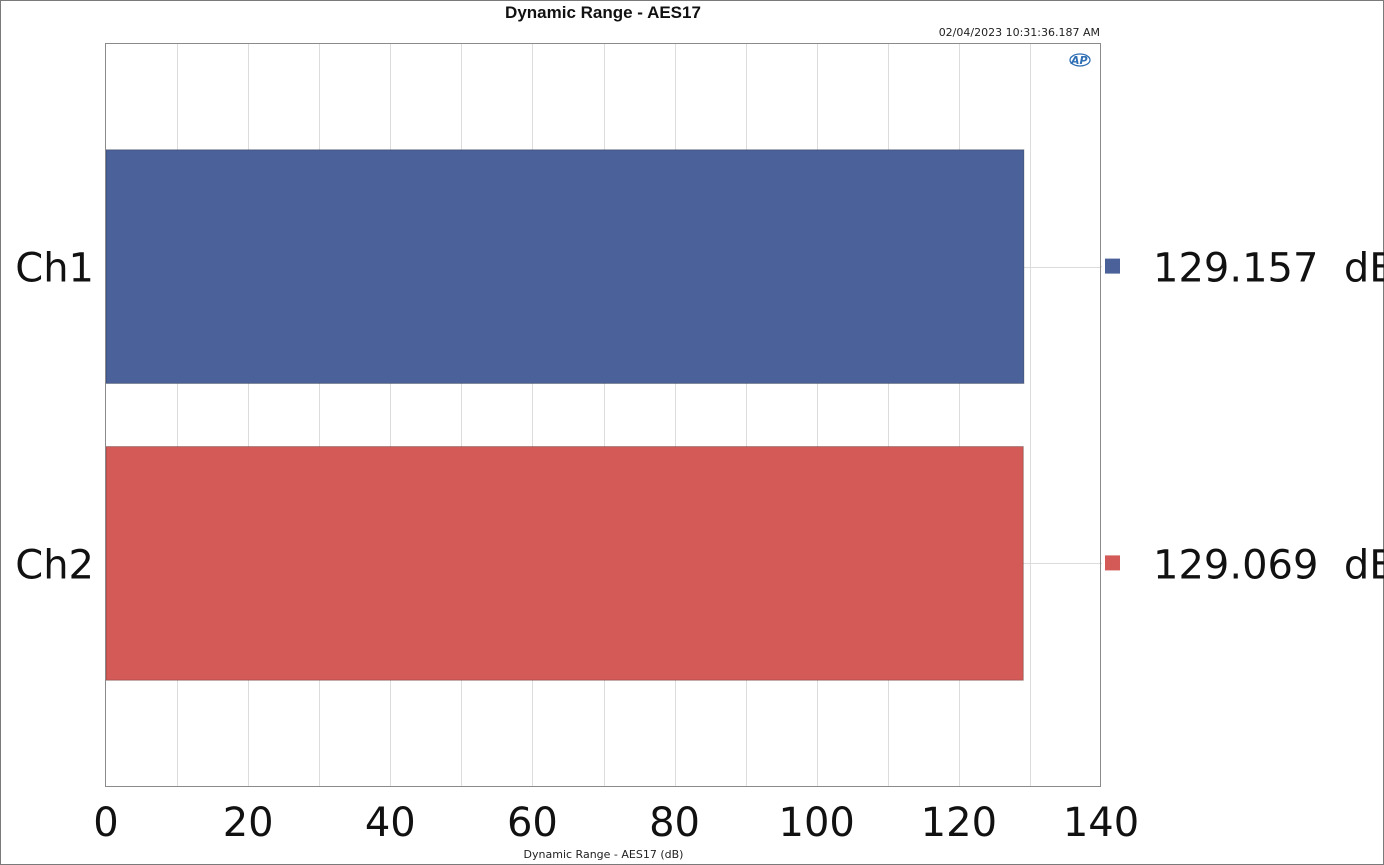 This screenshot has width=1384, height=865. I want to click on ap-logo-text: AP, so click(1079, 60).